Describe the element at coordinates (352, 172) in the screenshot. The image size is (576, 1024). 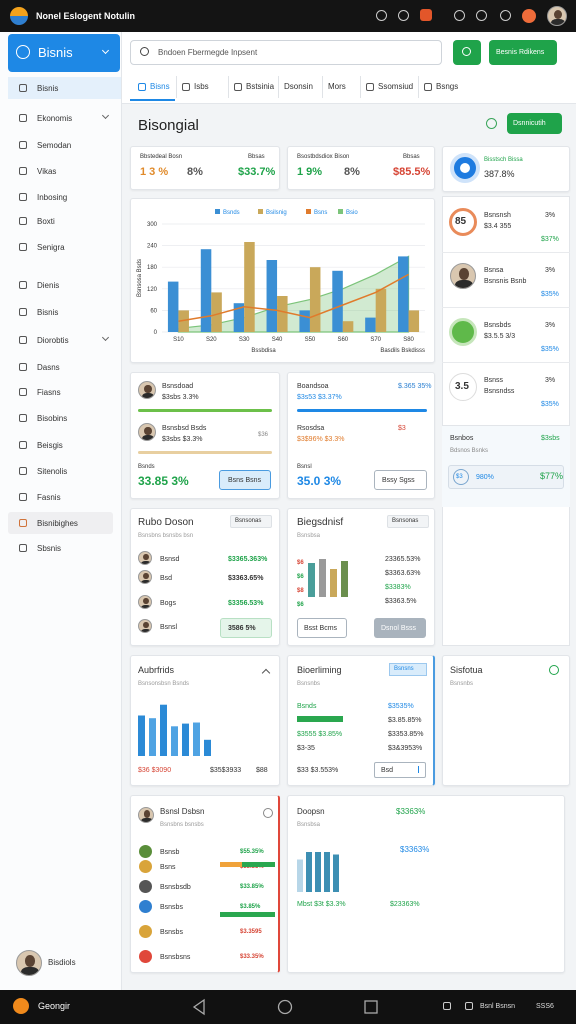
I see `stat-value: 8%` at that location.